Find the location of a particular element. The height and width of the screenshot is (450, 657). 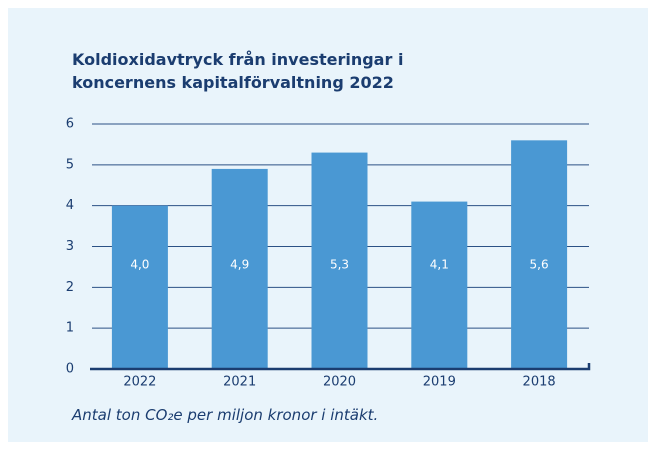

y-tick-label: 4 is located at coordinates (70, 205).